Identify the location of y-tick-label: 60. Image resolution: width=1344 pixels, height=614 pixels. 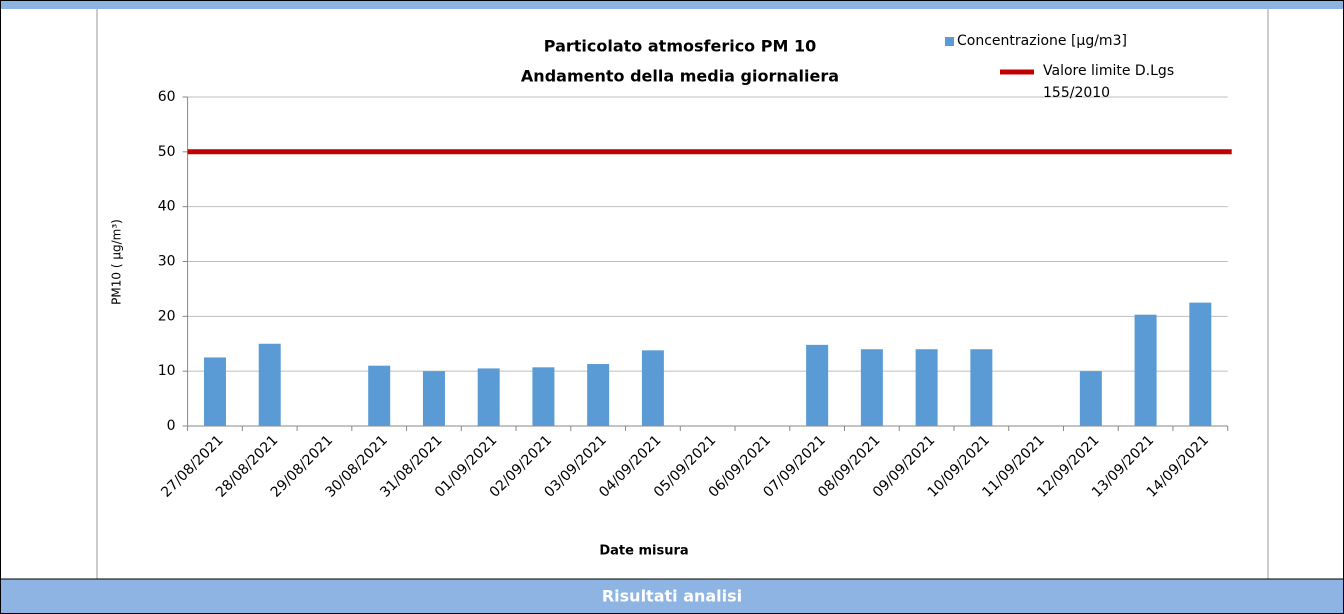
(167, 97).